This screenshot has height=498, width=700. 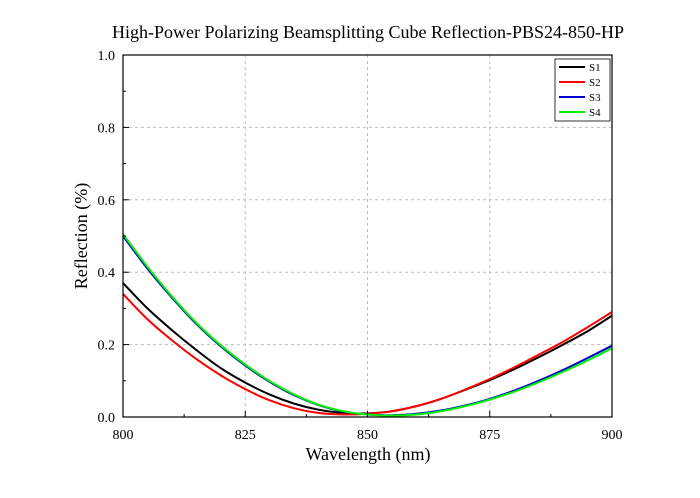 I want to click on x-tick-label: 825, so click(x=245, y=435).